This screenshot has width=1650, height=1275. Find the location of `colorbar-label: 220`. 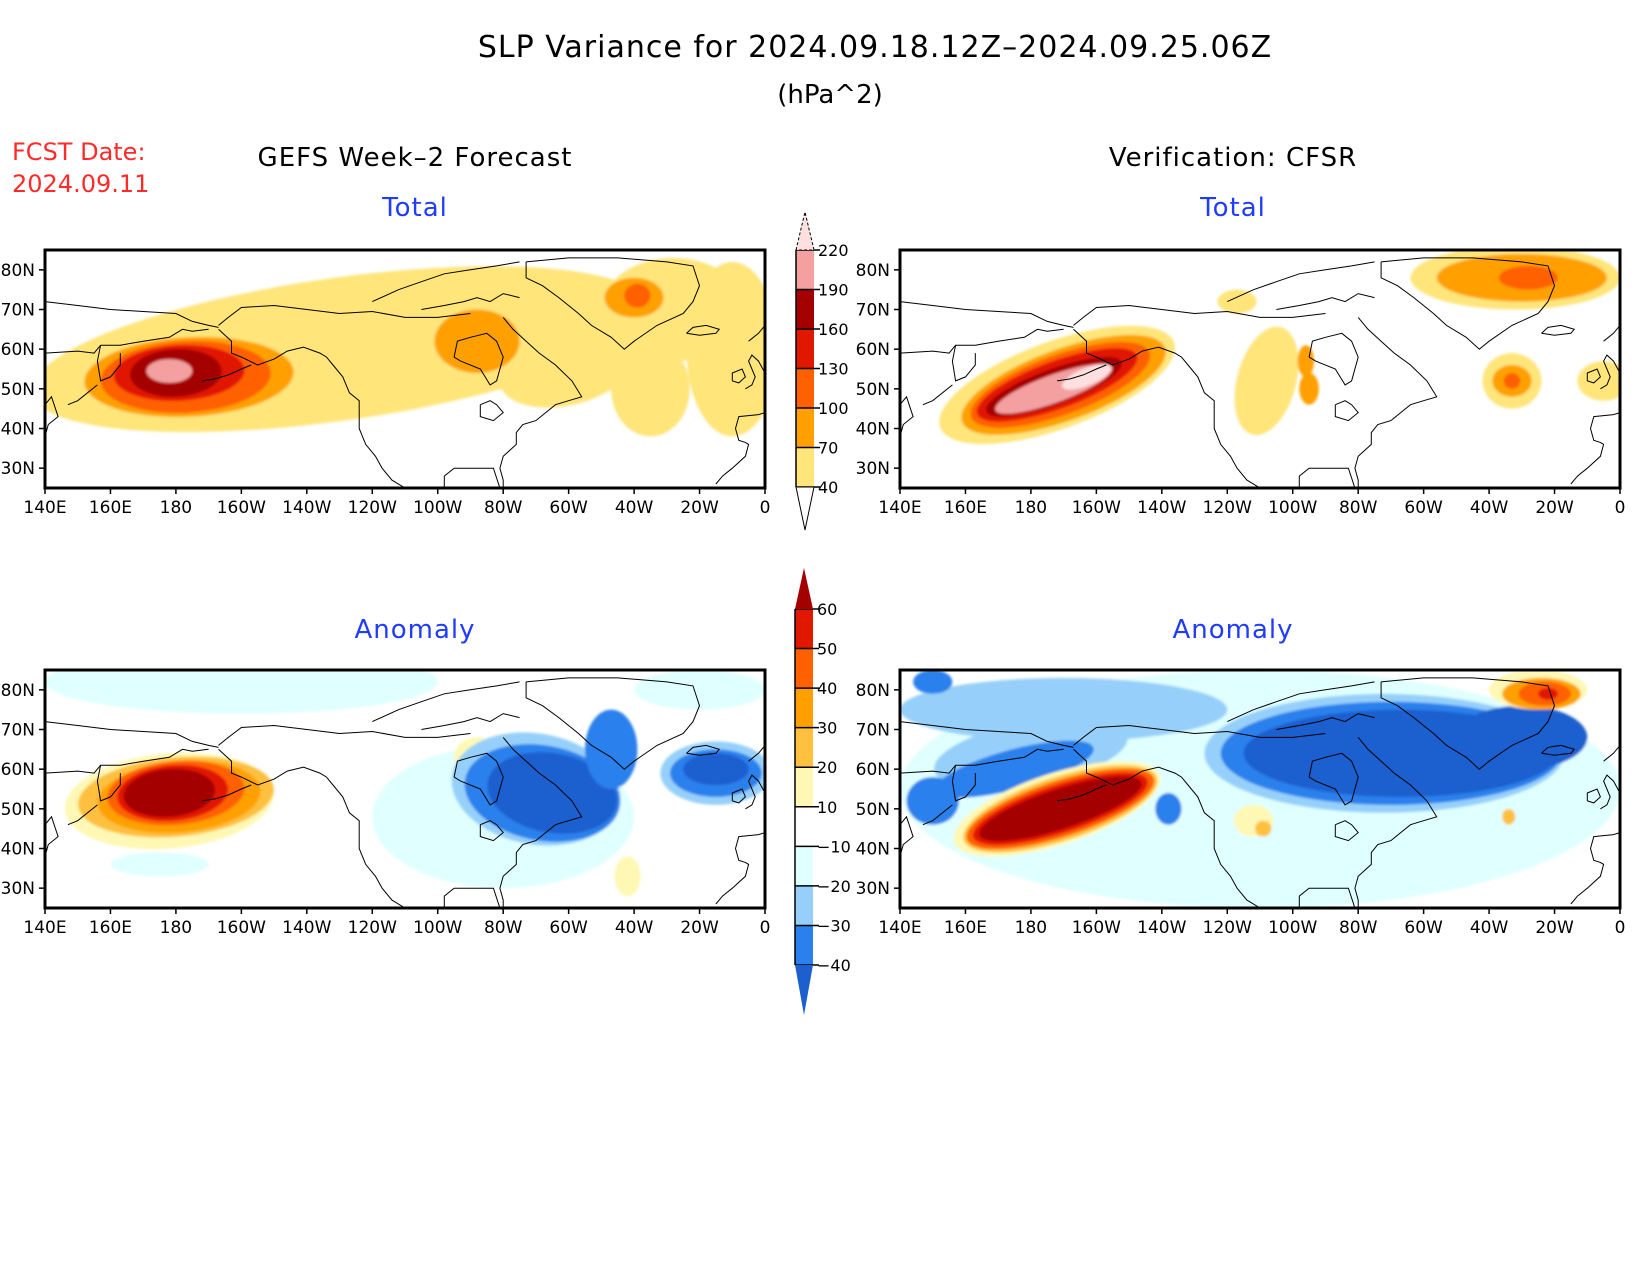

colorbar-label: 220 is located at coordinates (833, 250).